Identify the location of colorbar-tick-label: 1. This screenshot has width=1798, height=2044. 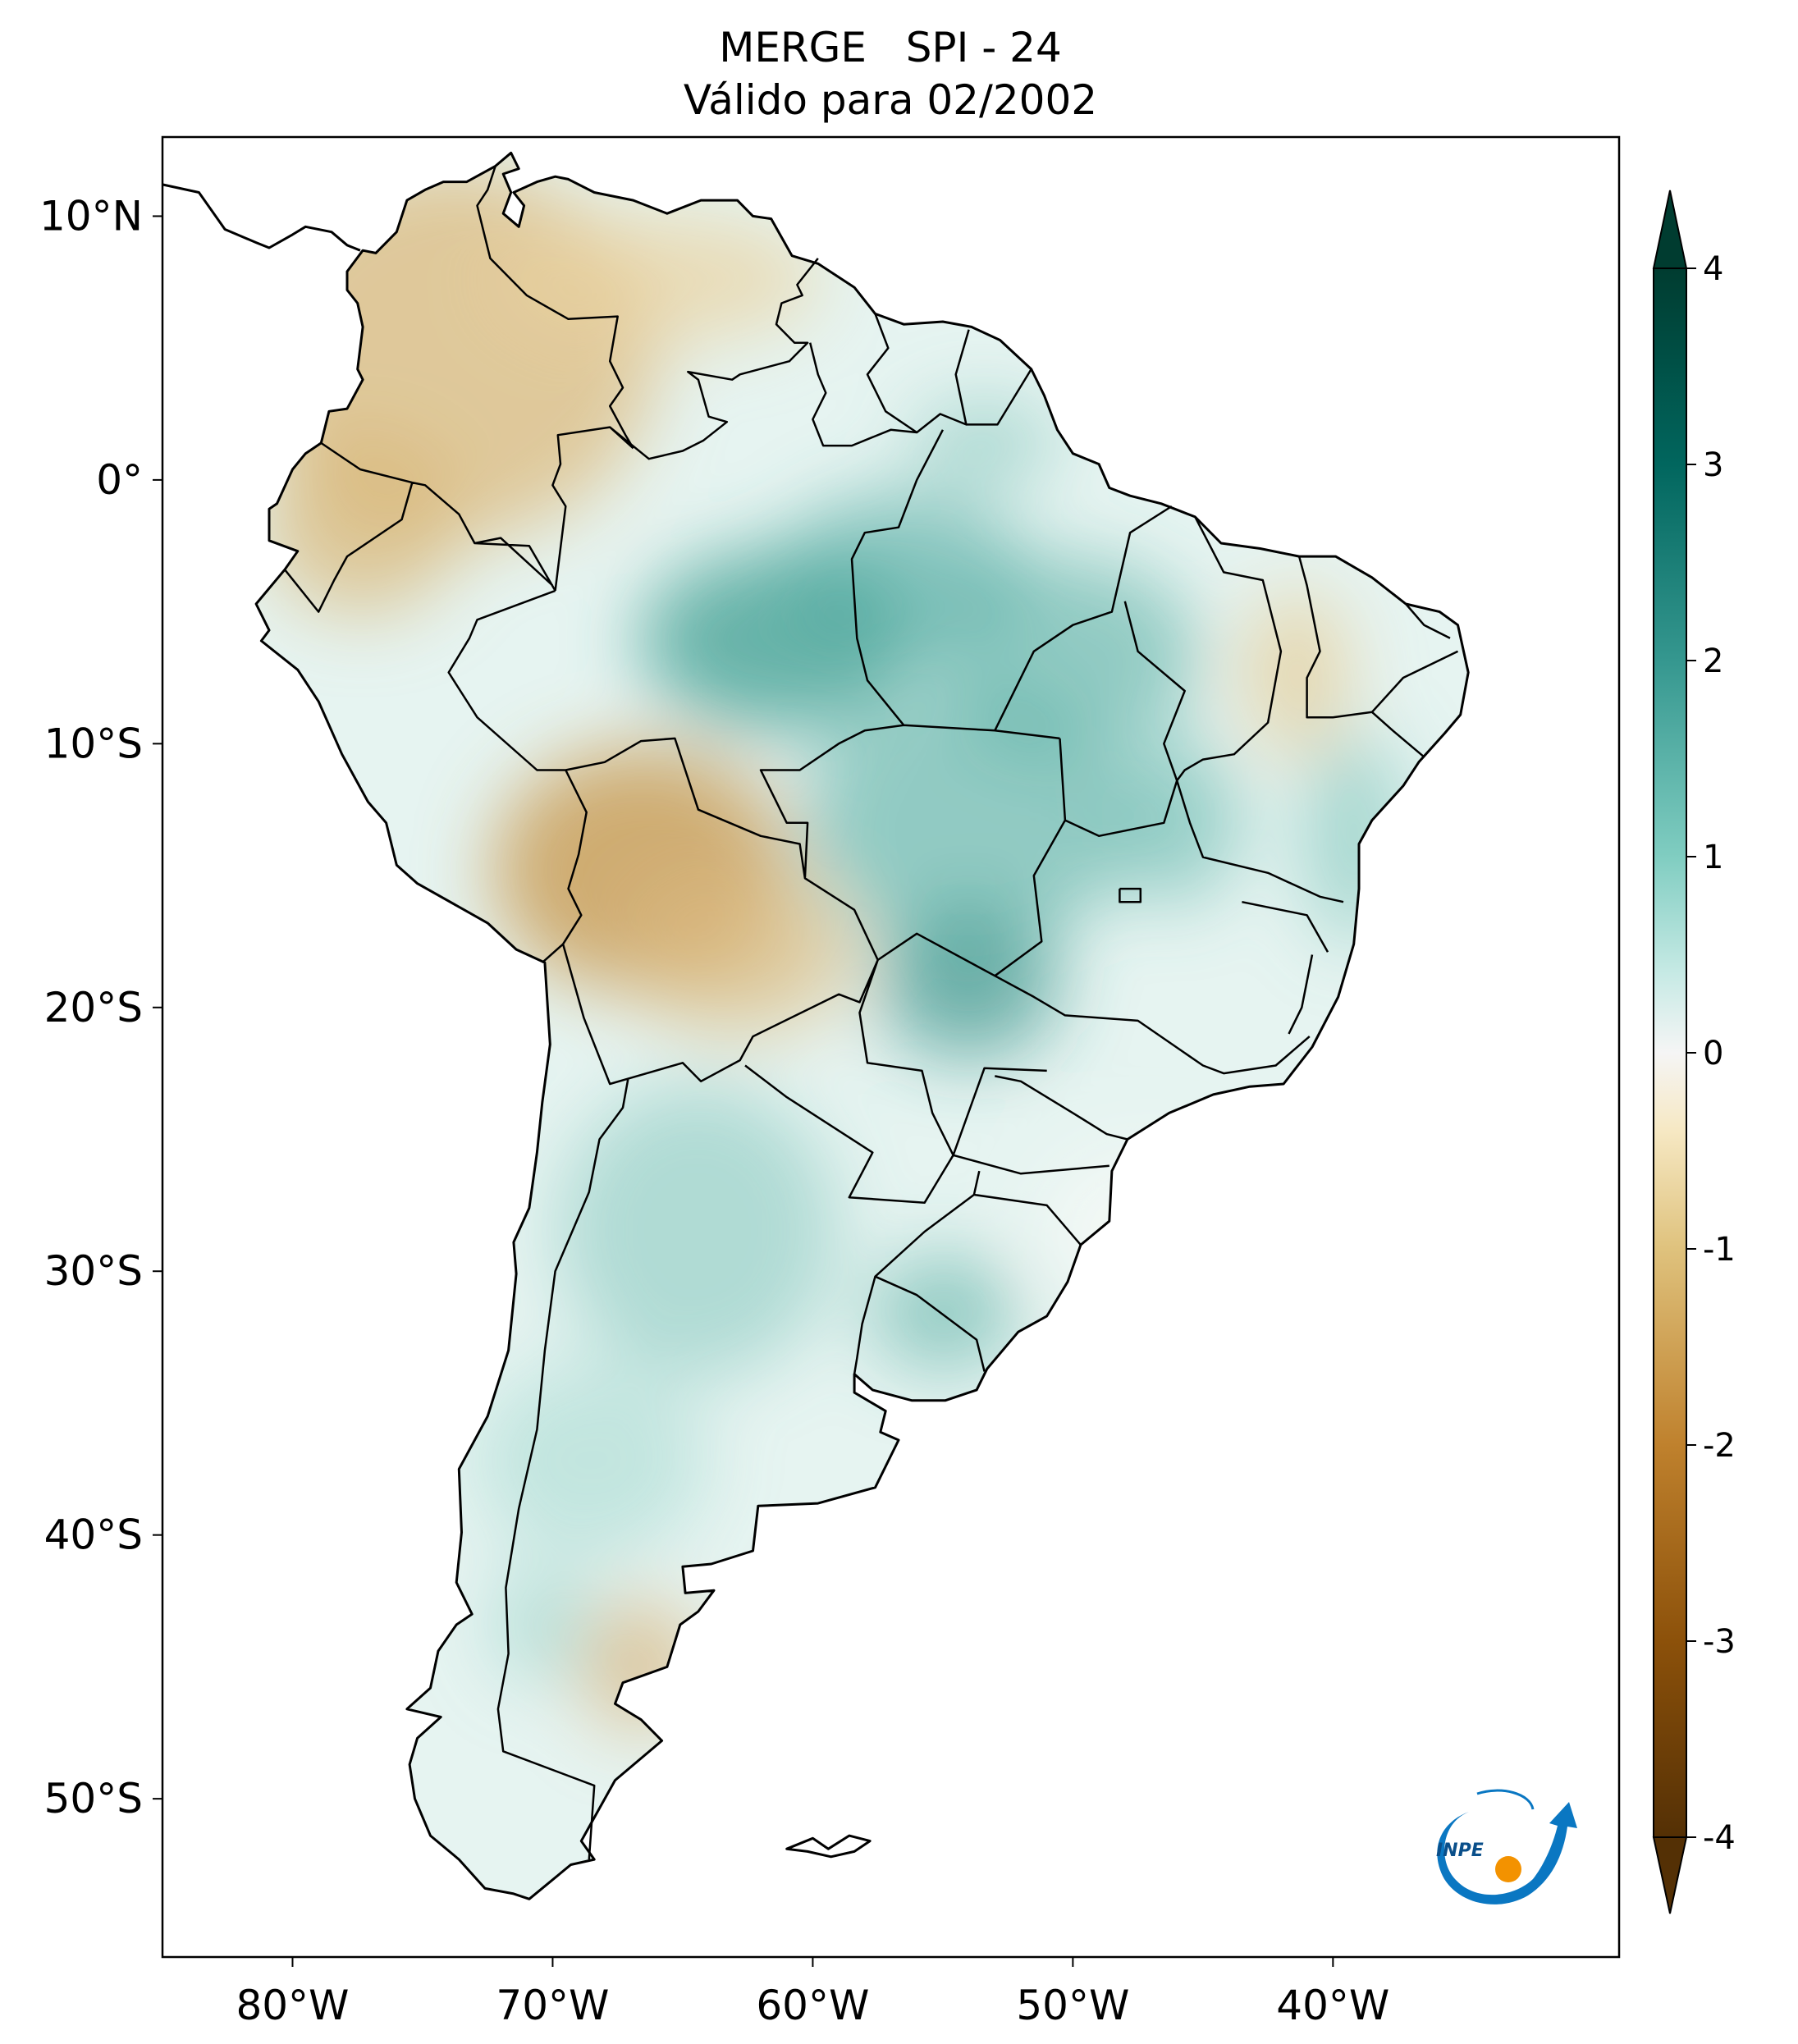
(1713, 858).